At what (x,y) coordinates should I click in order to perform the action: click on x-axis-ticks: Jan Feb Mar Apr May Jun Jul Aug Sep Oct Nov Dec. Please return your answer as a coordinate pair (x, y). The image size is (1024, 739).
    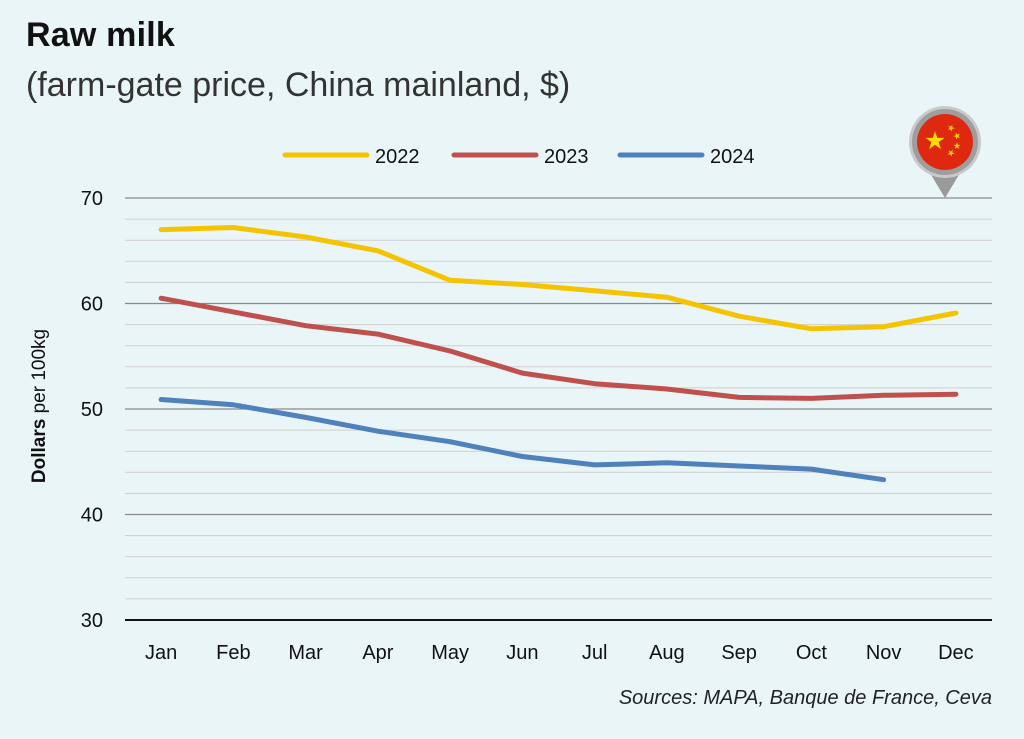
    Looking at the image, I should click on (559, 653).